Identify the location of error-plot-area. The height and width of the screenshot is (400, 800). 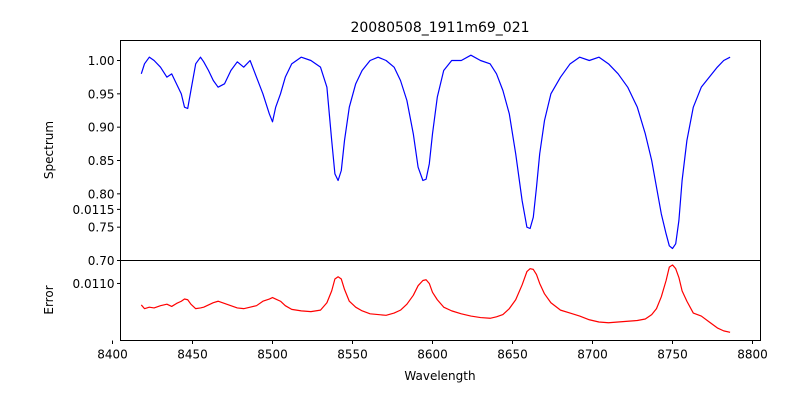
(435, 298).